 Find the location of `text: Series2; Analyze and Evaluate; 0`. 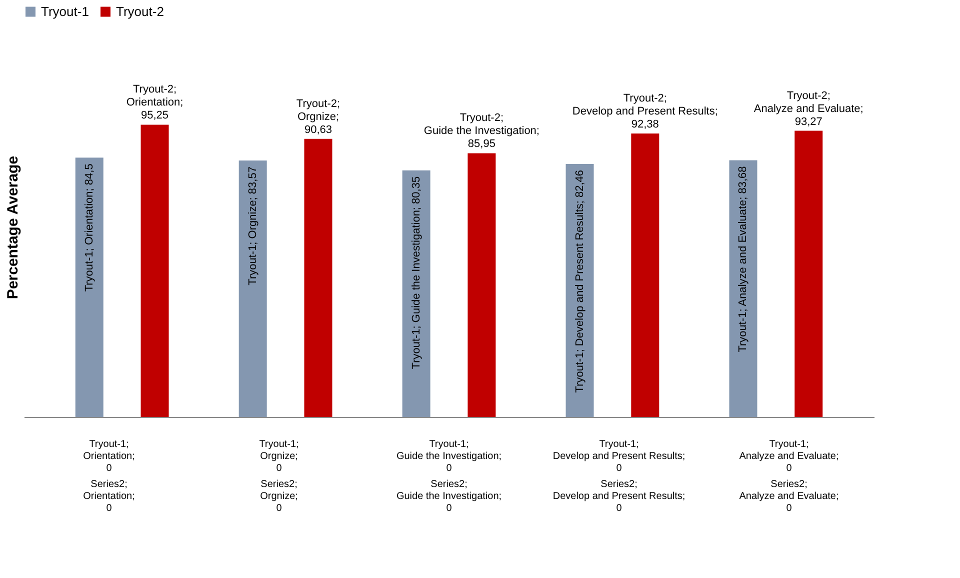

text: Series2; Analyze and Evaluate; 0 is located at coordinates (789, 496).